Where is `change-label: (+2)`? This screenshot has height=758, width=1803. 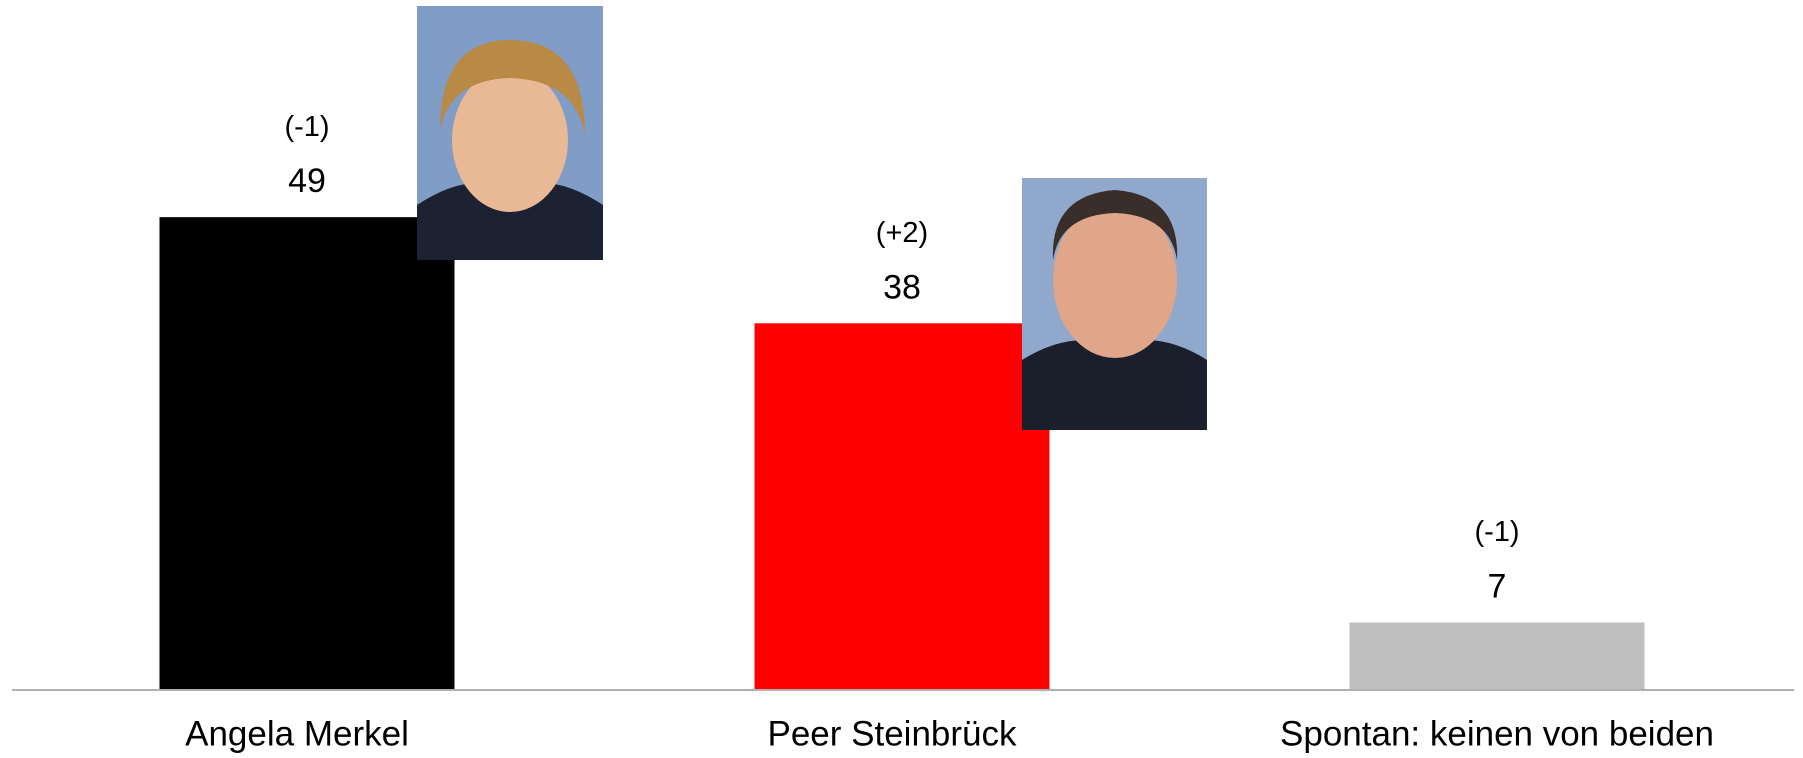
change-label: (+2) is located at coordinates (902, 233).